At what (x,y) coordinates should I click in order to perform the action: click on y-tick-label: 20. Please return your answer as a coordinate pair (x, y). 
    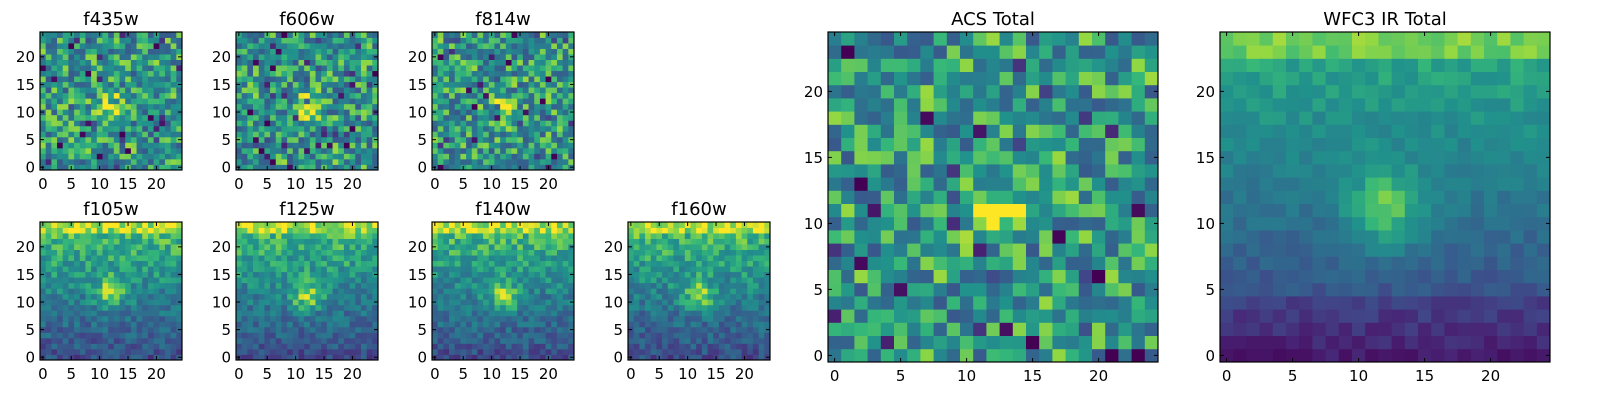
    Looking at the image, I should click on (417, 247).